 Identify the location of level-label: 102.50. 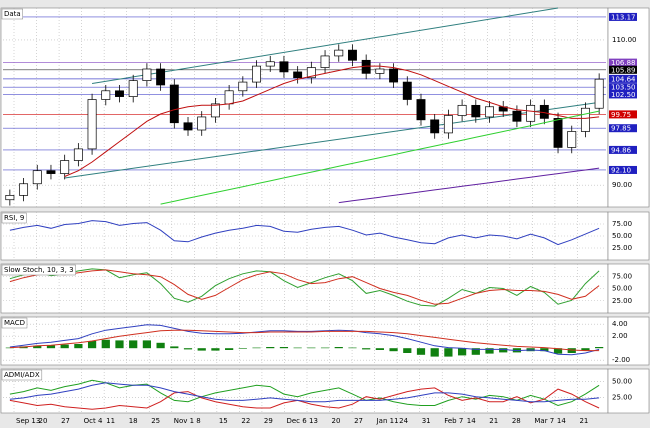
(623, 95).